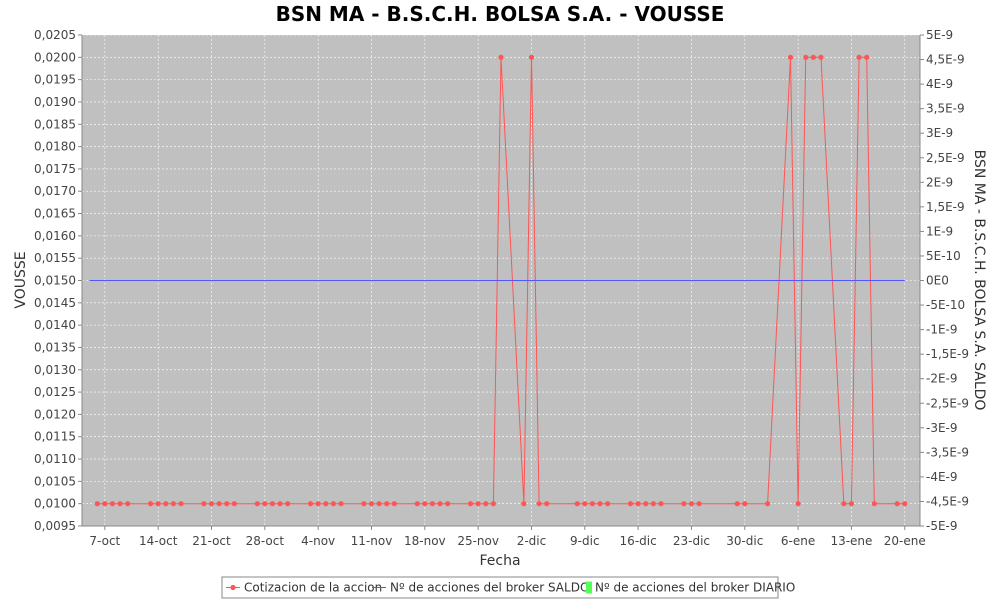 The image size is (1000, 600). What do you see at coordinates (55, 414) in the screenshot?
I see `y-tick-label: 0,0120` at bounding box center [55, 414].